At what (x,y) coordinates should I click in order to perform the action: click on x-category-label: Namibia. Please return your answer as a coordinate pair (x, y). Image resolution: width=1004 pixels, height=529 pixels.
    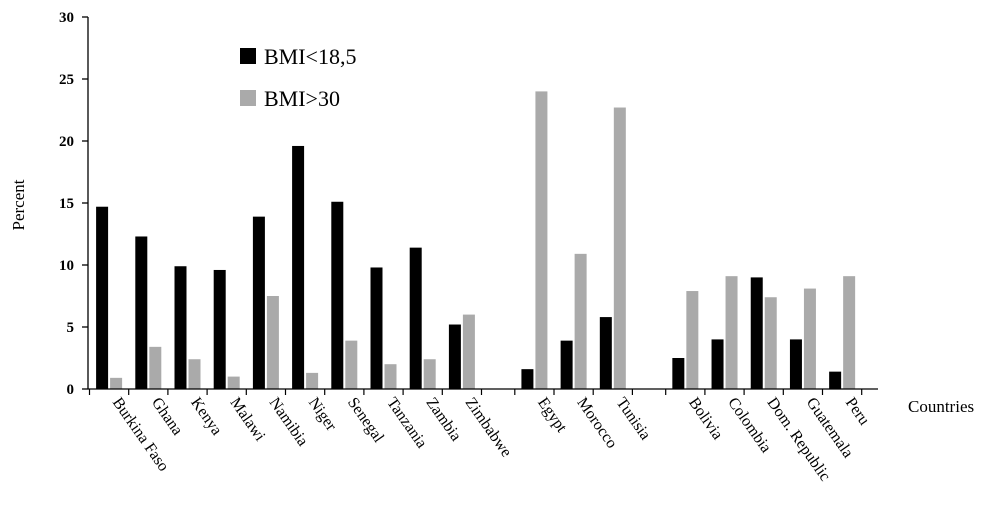
    Looking at the image, I should click on (289, 422).